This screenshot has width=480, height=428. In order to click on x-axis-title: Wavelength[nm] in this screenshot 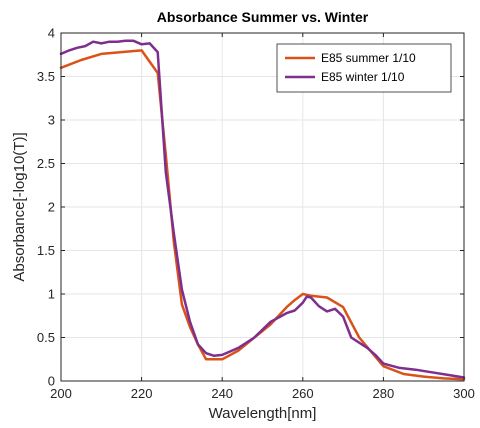, I will do `click(263, 413)`.